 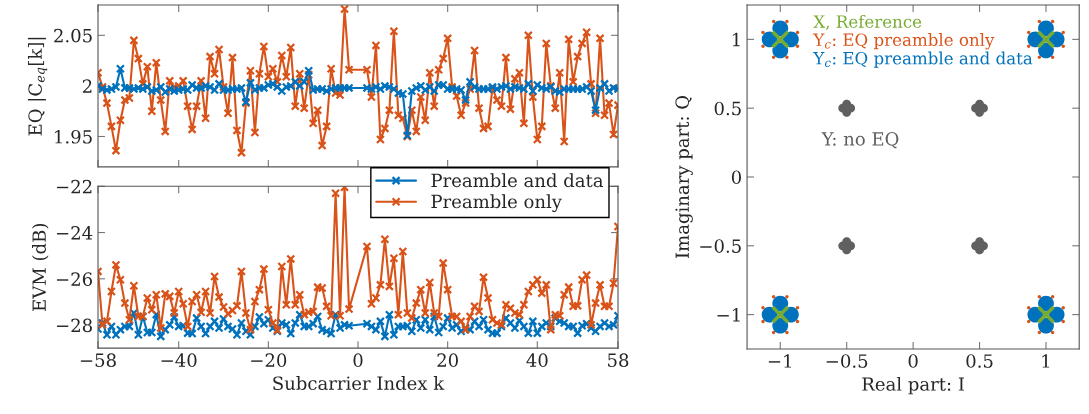 I want to click on y-axis-title: Imaginary part: Q, so click(x=684, y=177).